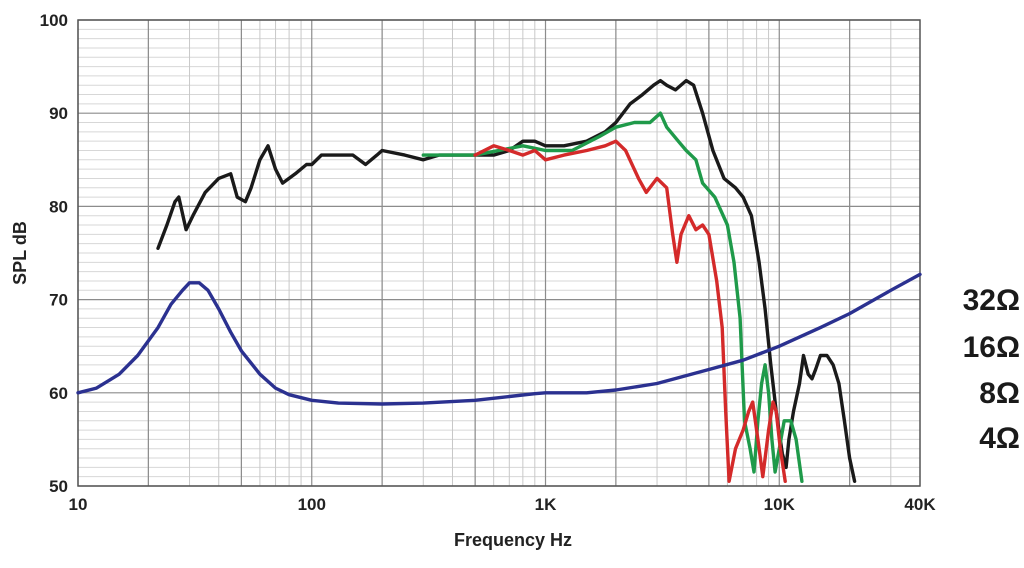 The width and height of the screenshot is (1024, 568). Describe the element at coordinates (546, 504) in the screenshot. I see `x-tick-label: 1K` at that location.